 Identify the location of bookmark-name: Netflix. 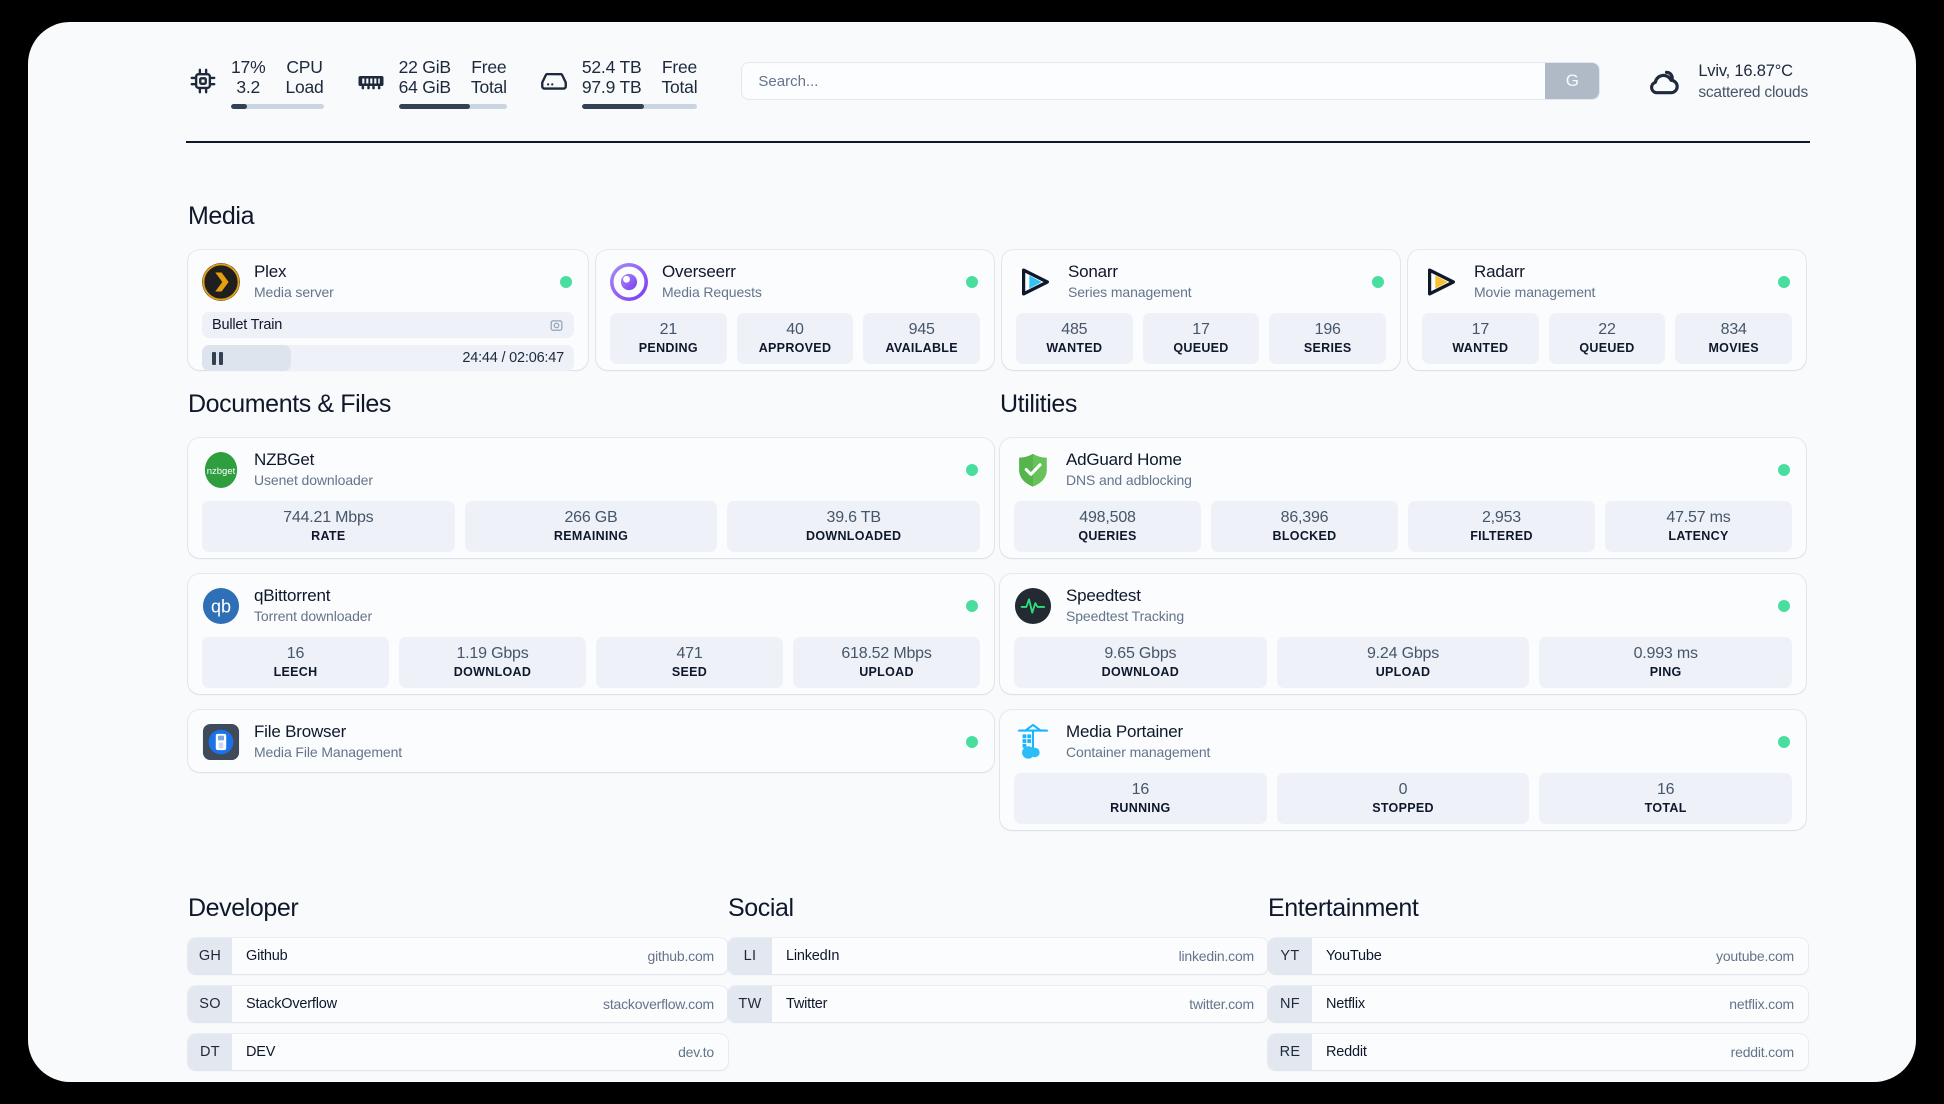
(1345, 1004).